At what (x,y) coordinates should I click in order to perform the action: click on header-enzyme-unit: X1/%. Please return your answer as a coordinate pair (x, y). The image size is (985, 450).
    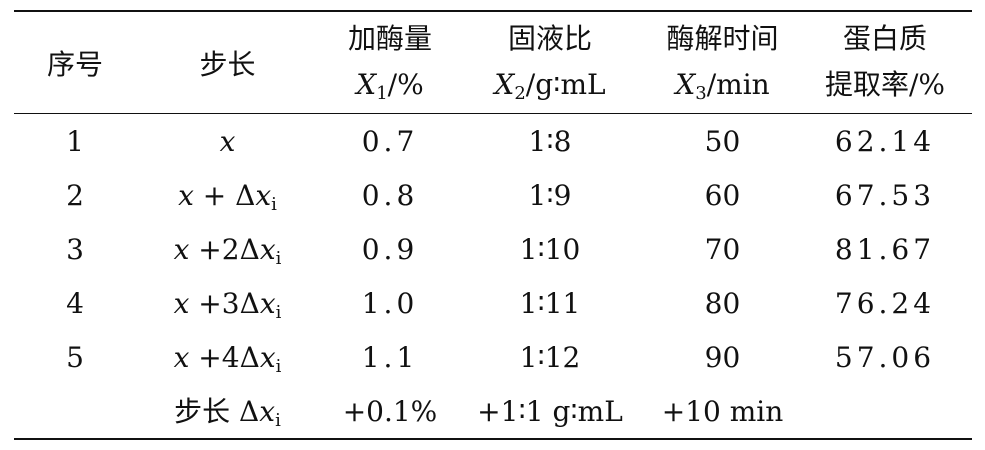
    Looking at the image, I should click on (390, 86).